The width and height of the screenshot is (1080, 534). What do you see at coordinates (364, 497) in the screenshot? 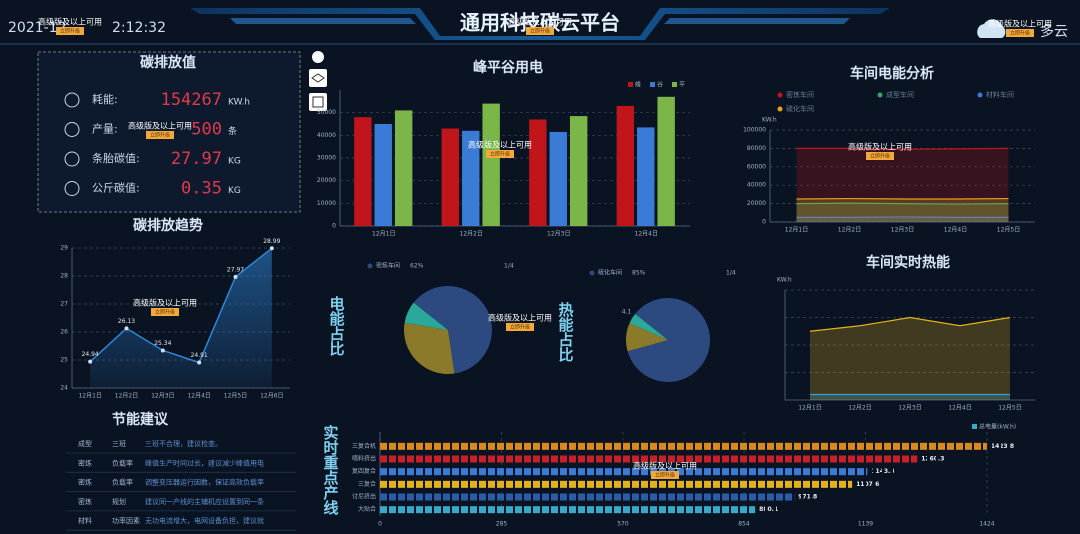
I see `y-tick-label: 讨尼挤出` at bounding box center [364, 497].